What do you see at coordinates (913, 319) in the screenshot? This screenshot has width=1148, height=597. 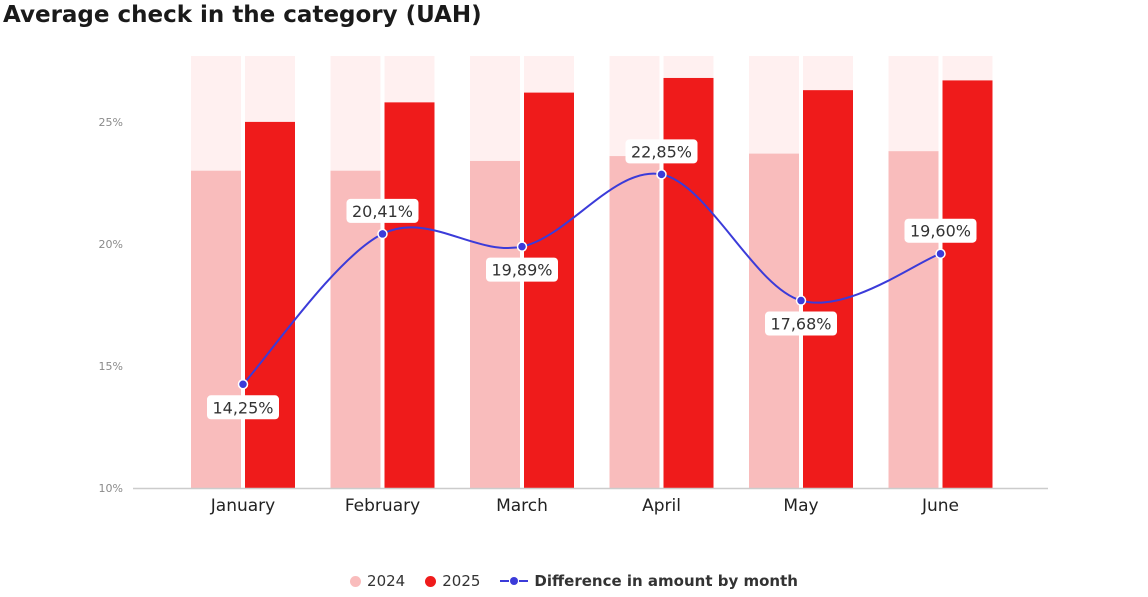 I see `bar-2024-june` at bounding box center [913, 319].